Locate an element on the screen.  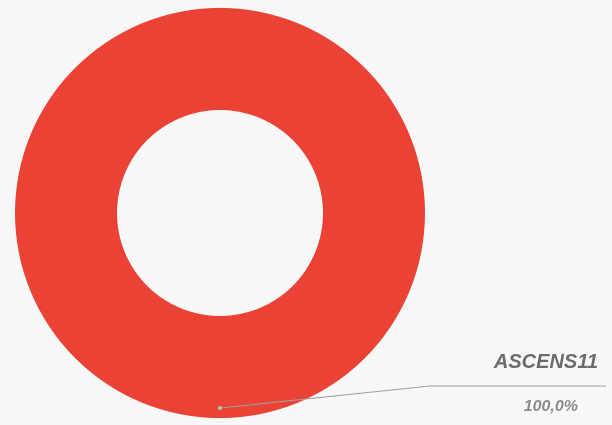
slice-label-name: ASCENS11 is located at coordinates (545, 362).